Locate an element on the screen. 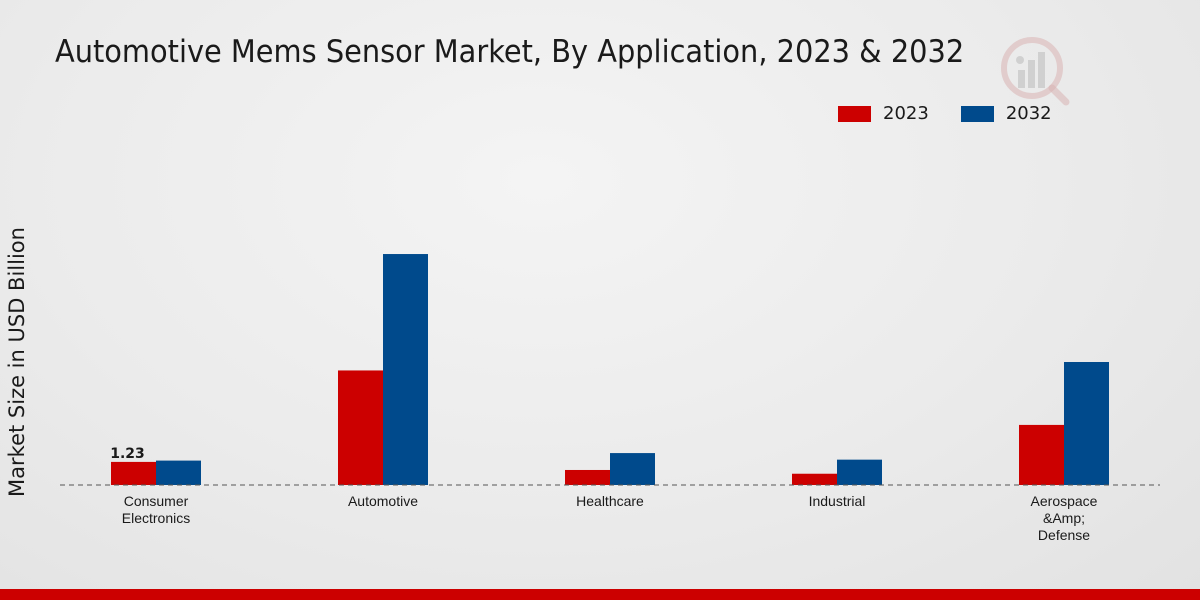  legend-item-2032: 2032 is located at coordinates (1006, 113).